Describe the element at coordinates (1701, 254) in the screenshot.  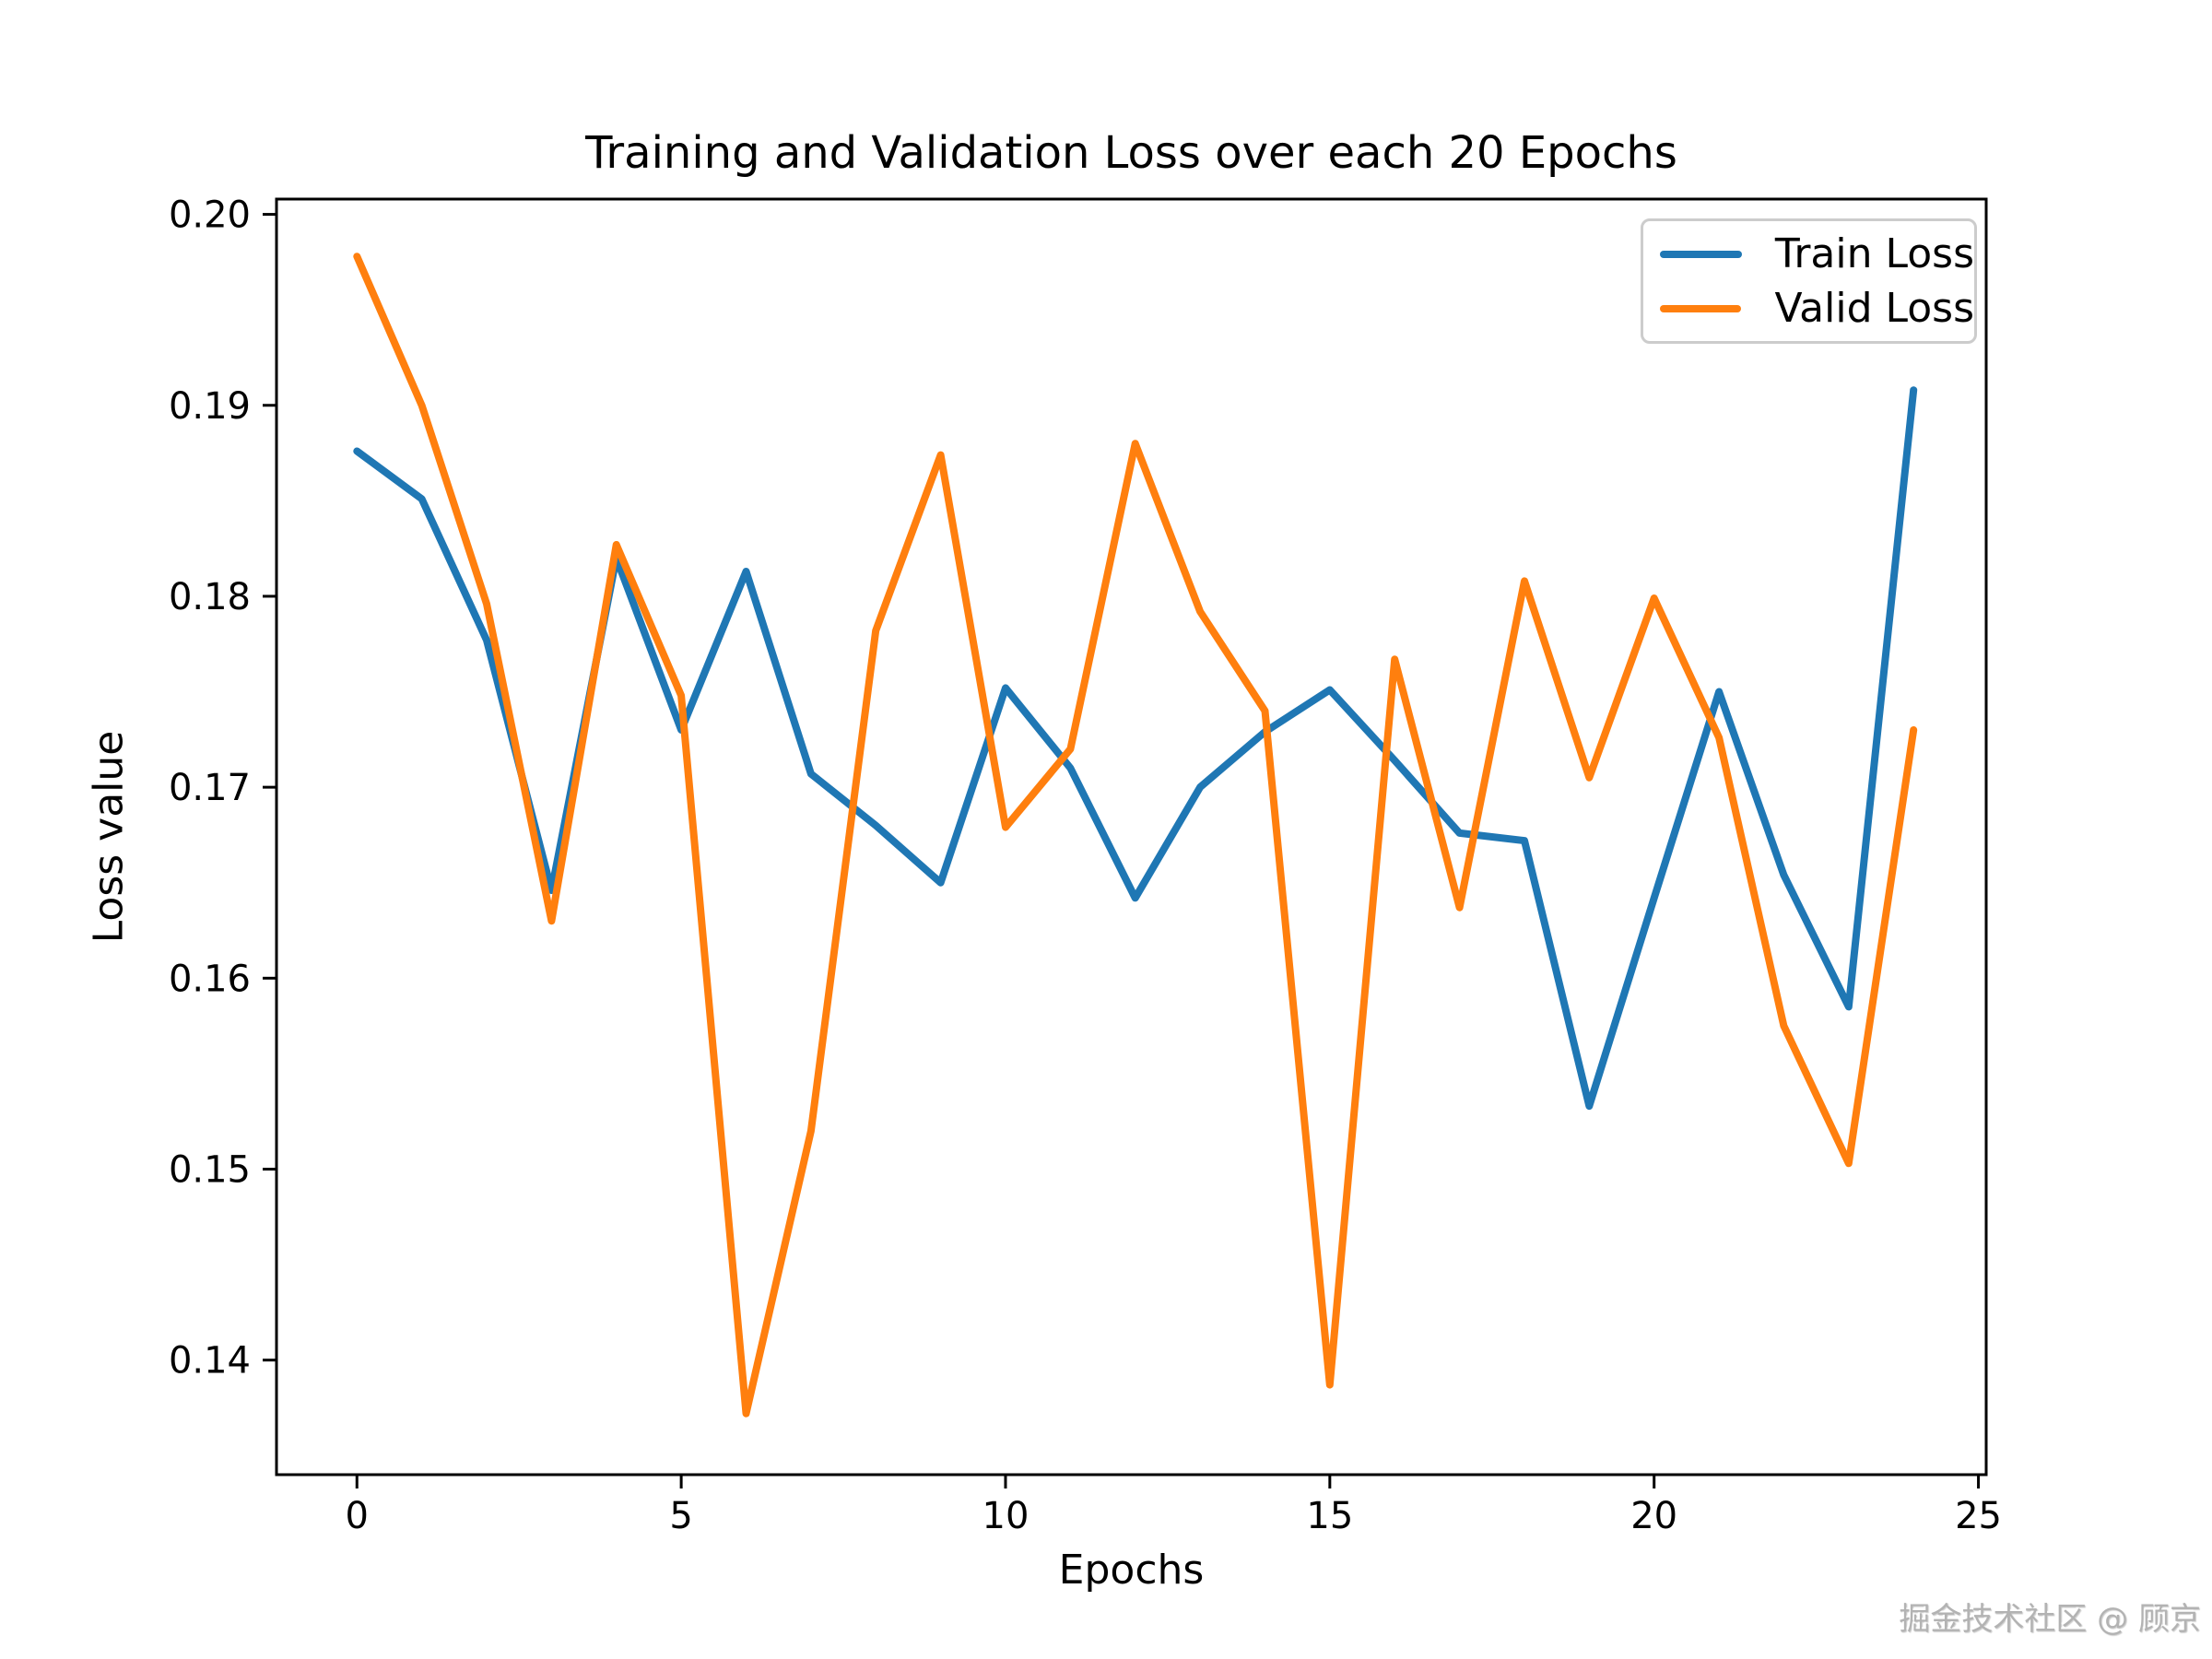
I see `train-loss-legend-line` at that location.